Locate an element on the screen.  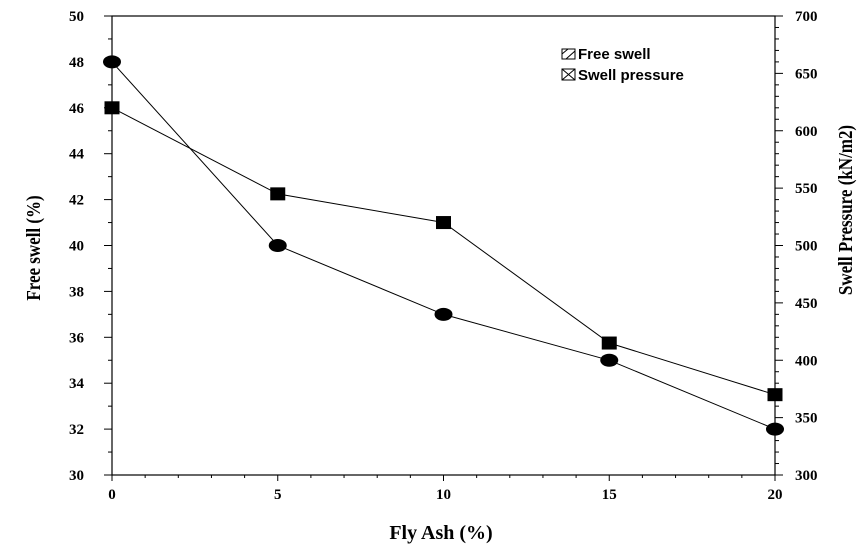
legend-swatch-free-swell-detail is located at coordinates (568, 54).